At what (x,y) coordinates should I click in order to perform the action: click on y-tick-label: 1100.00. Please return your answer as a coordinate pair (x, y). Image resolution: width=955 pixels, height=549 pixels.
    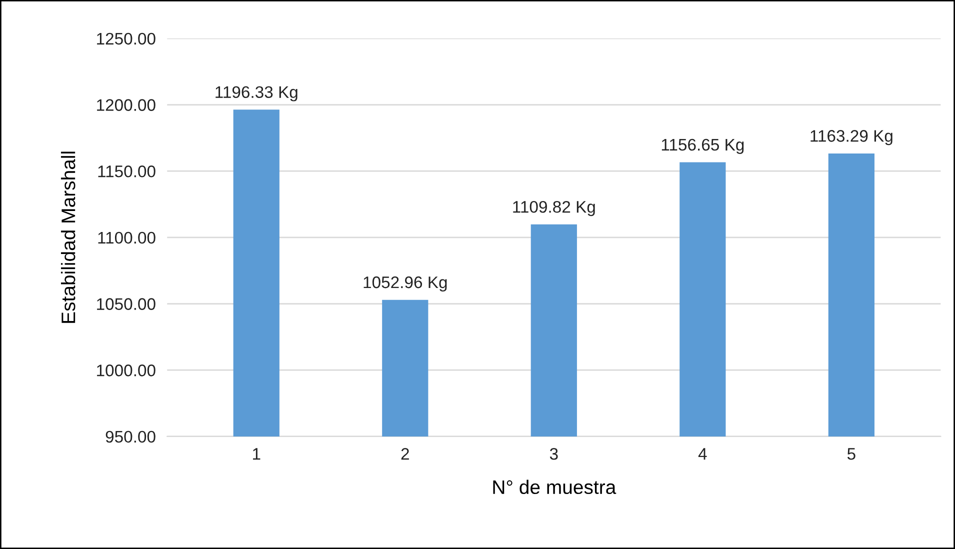
    Looking at the image, I should click on (127, 238).